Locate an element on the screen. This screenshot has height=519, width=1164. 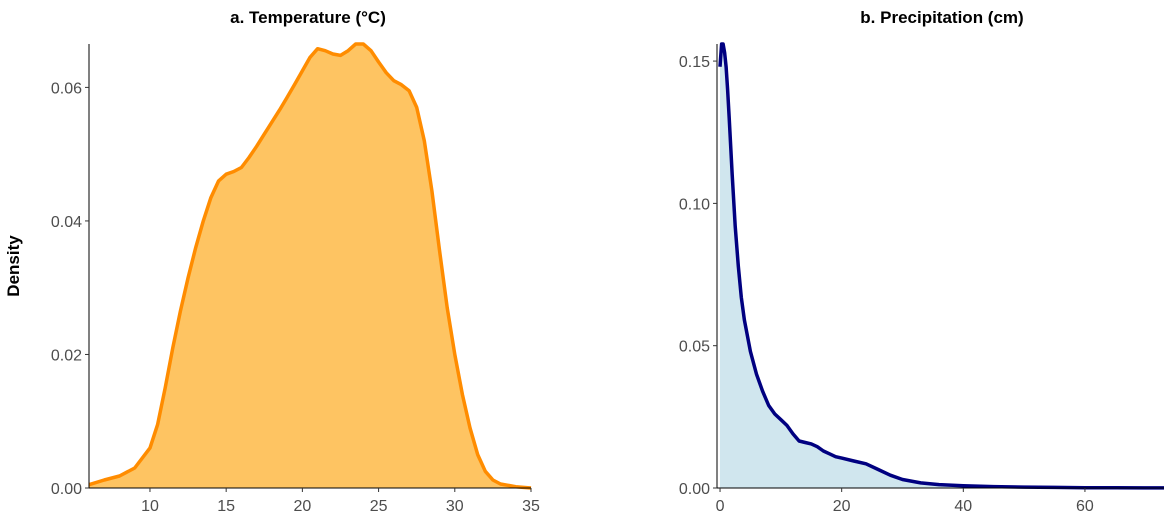
x-tick-label-precipitation: 0 is located at coordinates (720, 506).